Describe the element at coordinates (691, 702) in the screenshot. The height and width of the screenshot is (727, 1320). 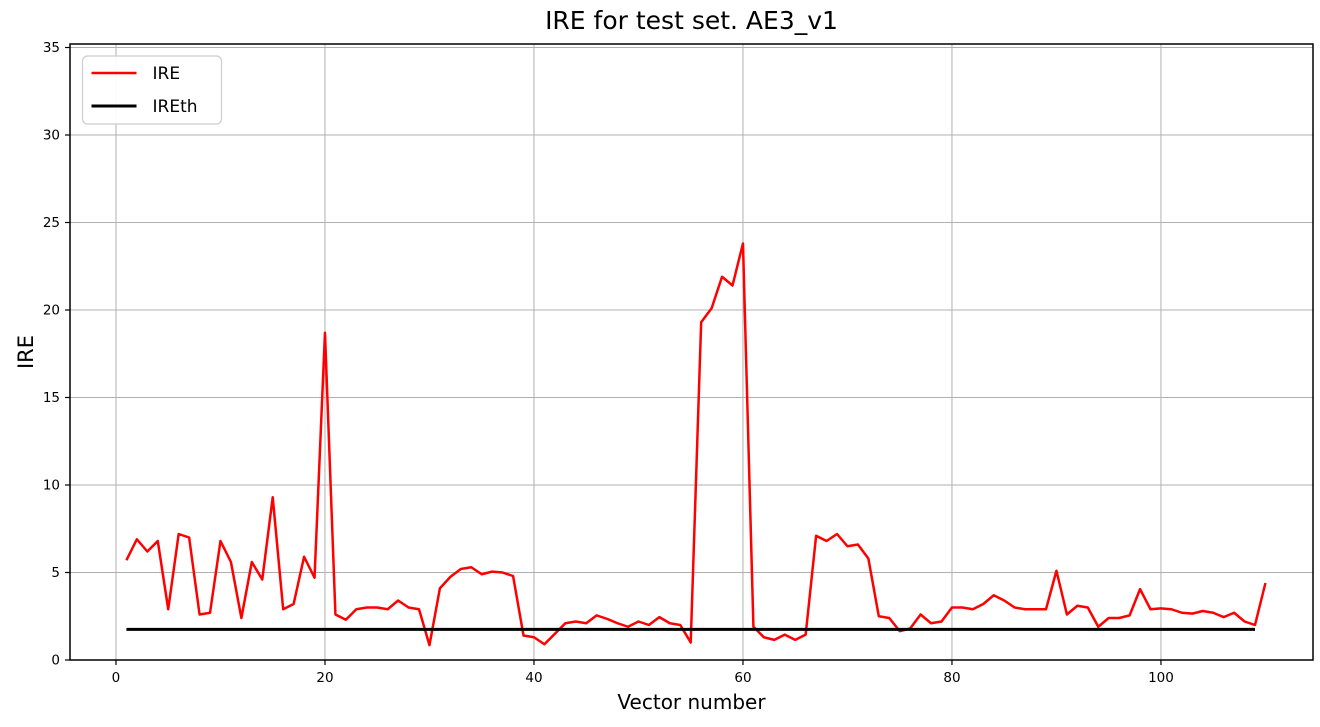
I see `x-axis-label: Vector number` at that location.